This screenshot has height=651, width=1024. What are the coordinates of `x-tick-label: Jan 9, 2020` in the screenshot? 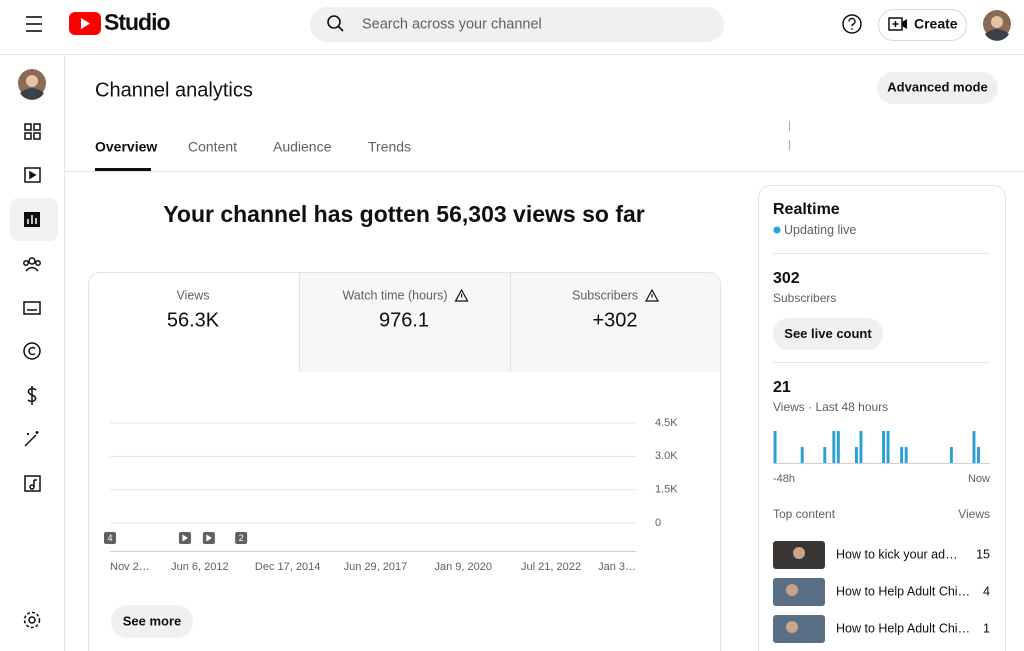 It's located at (463, 567).